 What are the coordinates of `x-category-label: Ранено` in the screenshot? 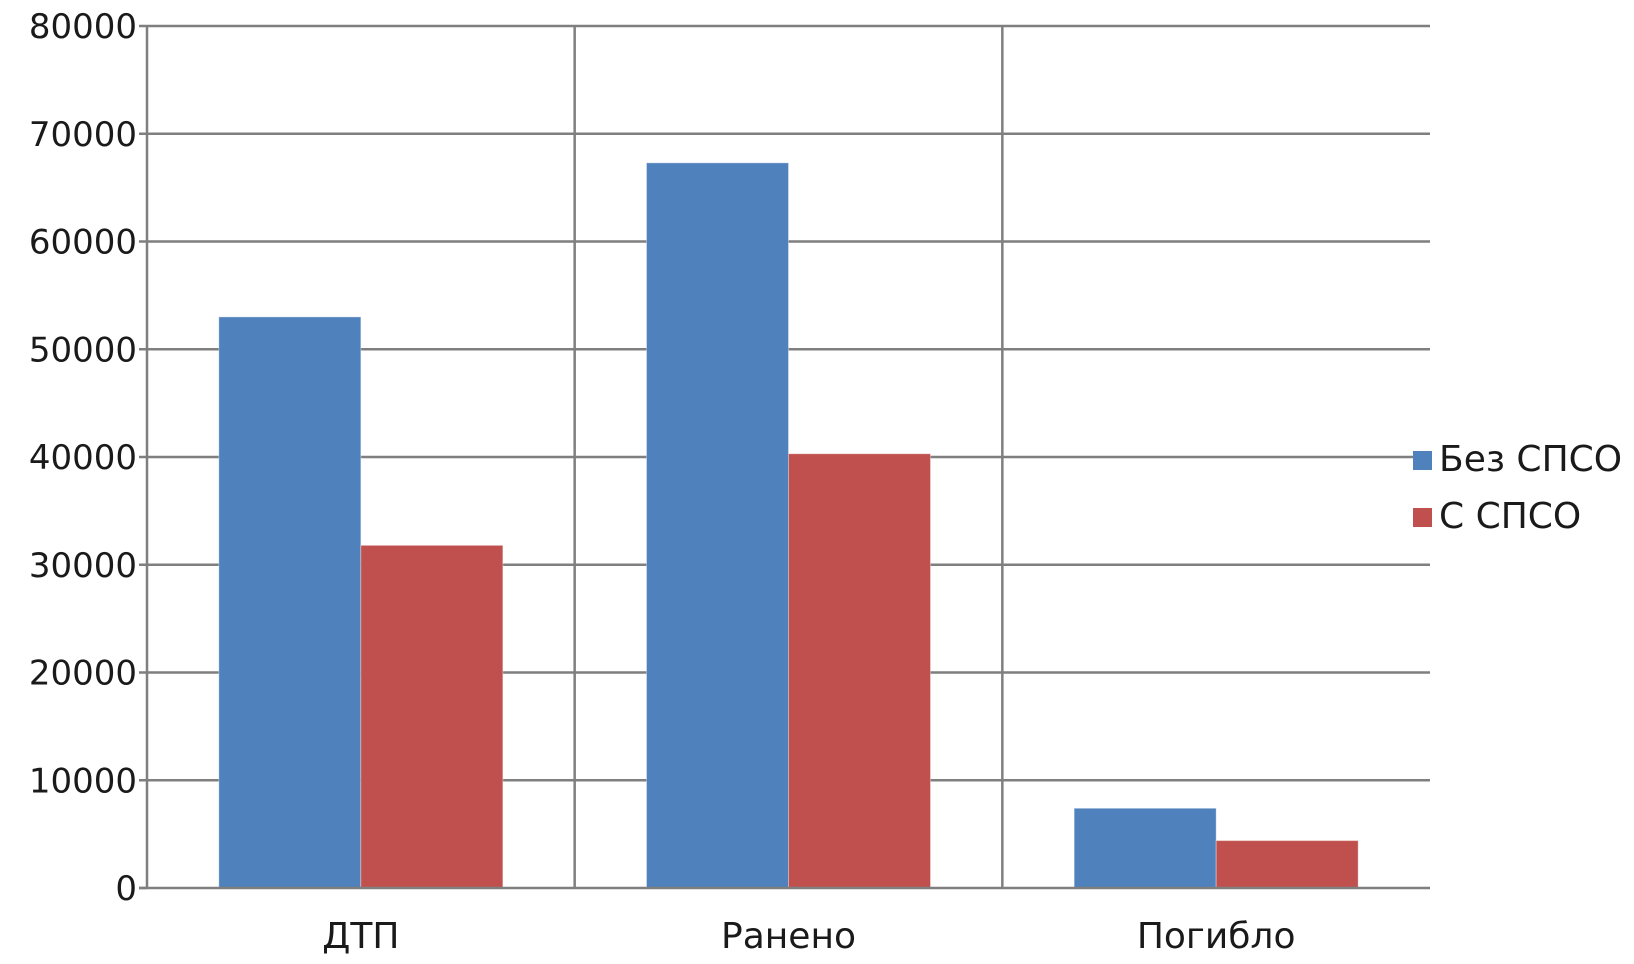 It's located at (788, 936).